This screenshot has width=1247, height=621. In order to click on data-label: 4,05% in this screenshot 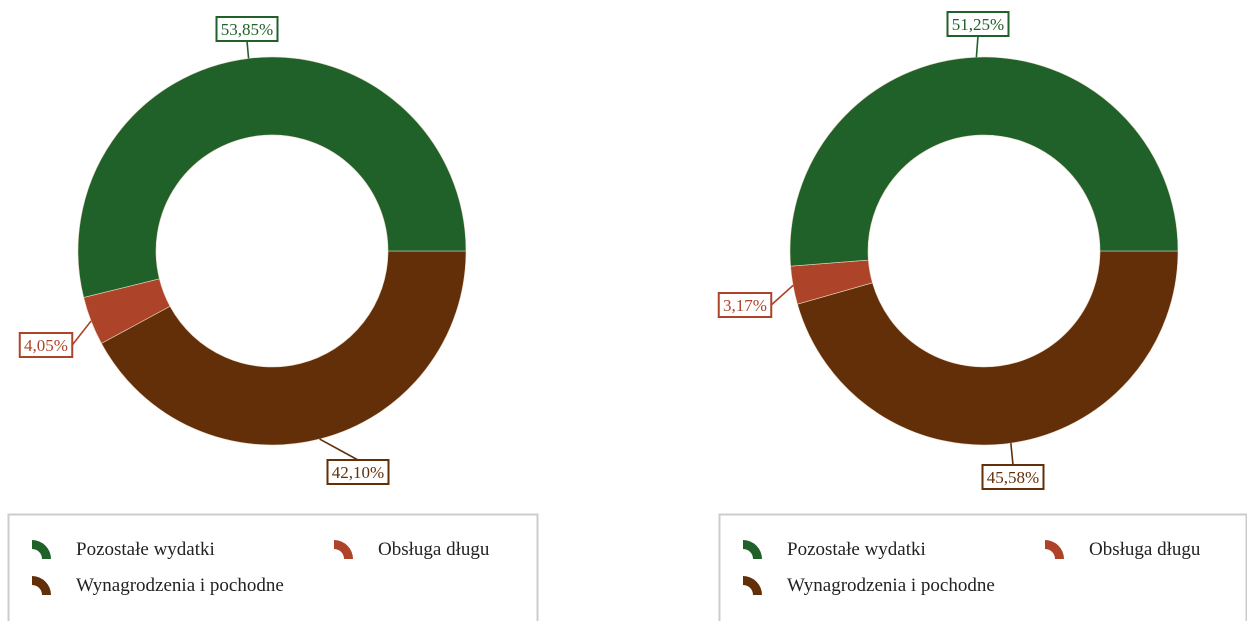, I will do `click(46, 345)`.